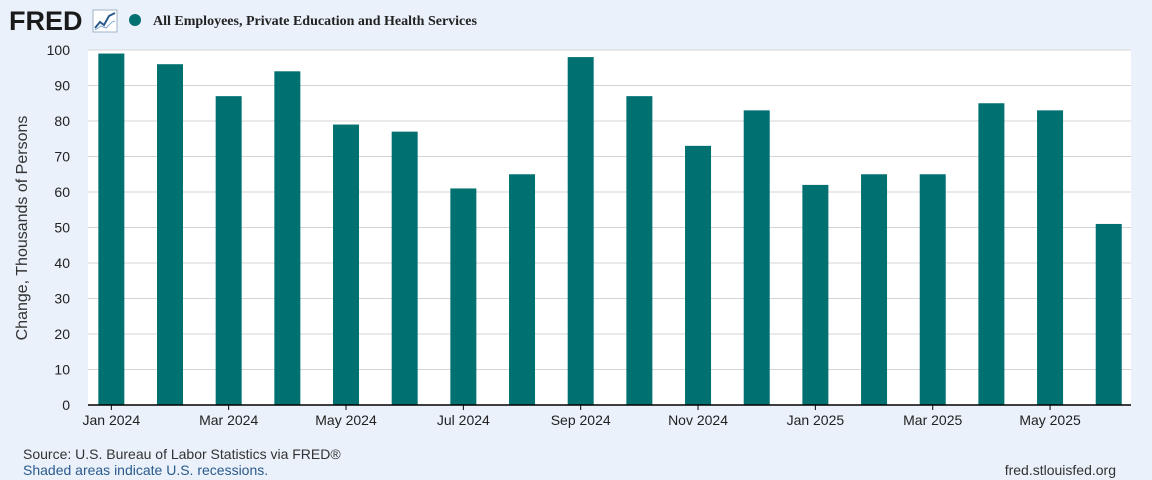 The height and width of the screenshot is (480, 1152). Describe the element at coordinates (62, 157) in the screenshot. I see `y-tick-label: 70` at that location.